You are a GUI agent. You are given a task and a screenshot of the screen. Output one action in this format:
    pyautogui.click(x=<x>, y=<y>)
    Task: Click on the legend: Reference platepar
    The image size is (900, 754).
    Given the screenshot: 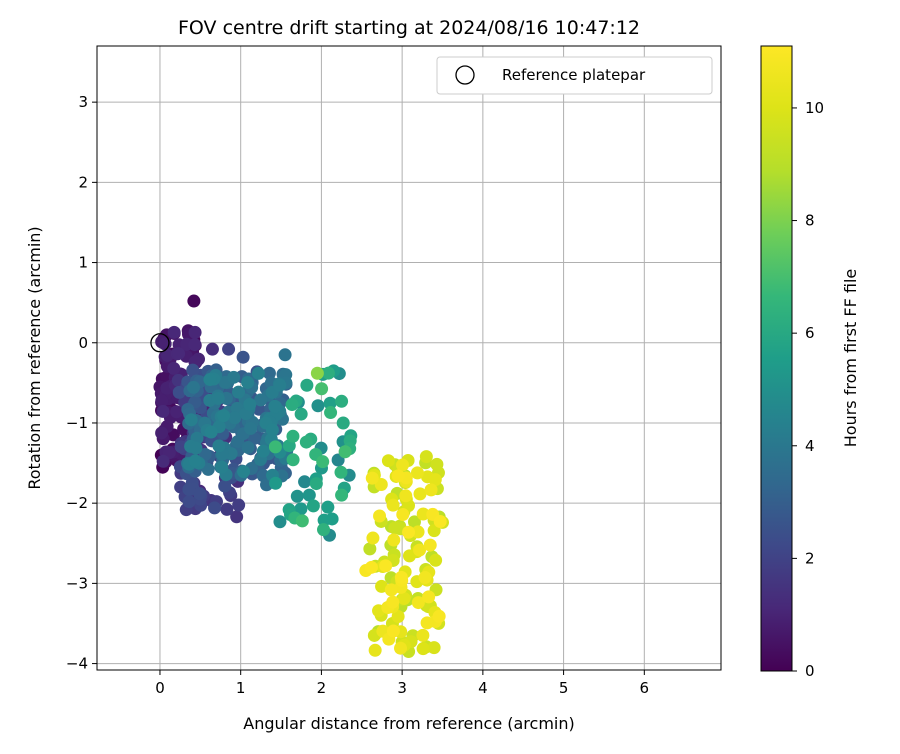 What is the action you would take?
    pyautogui.click(x=574, y=75)
    